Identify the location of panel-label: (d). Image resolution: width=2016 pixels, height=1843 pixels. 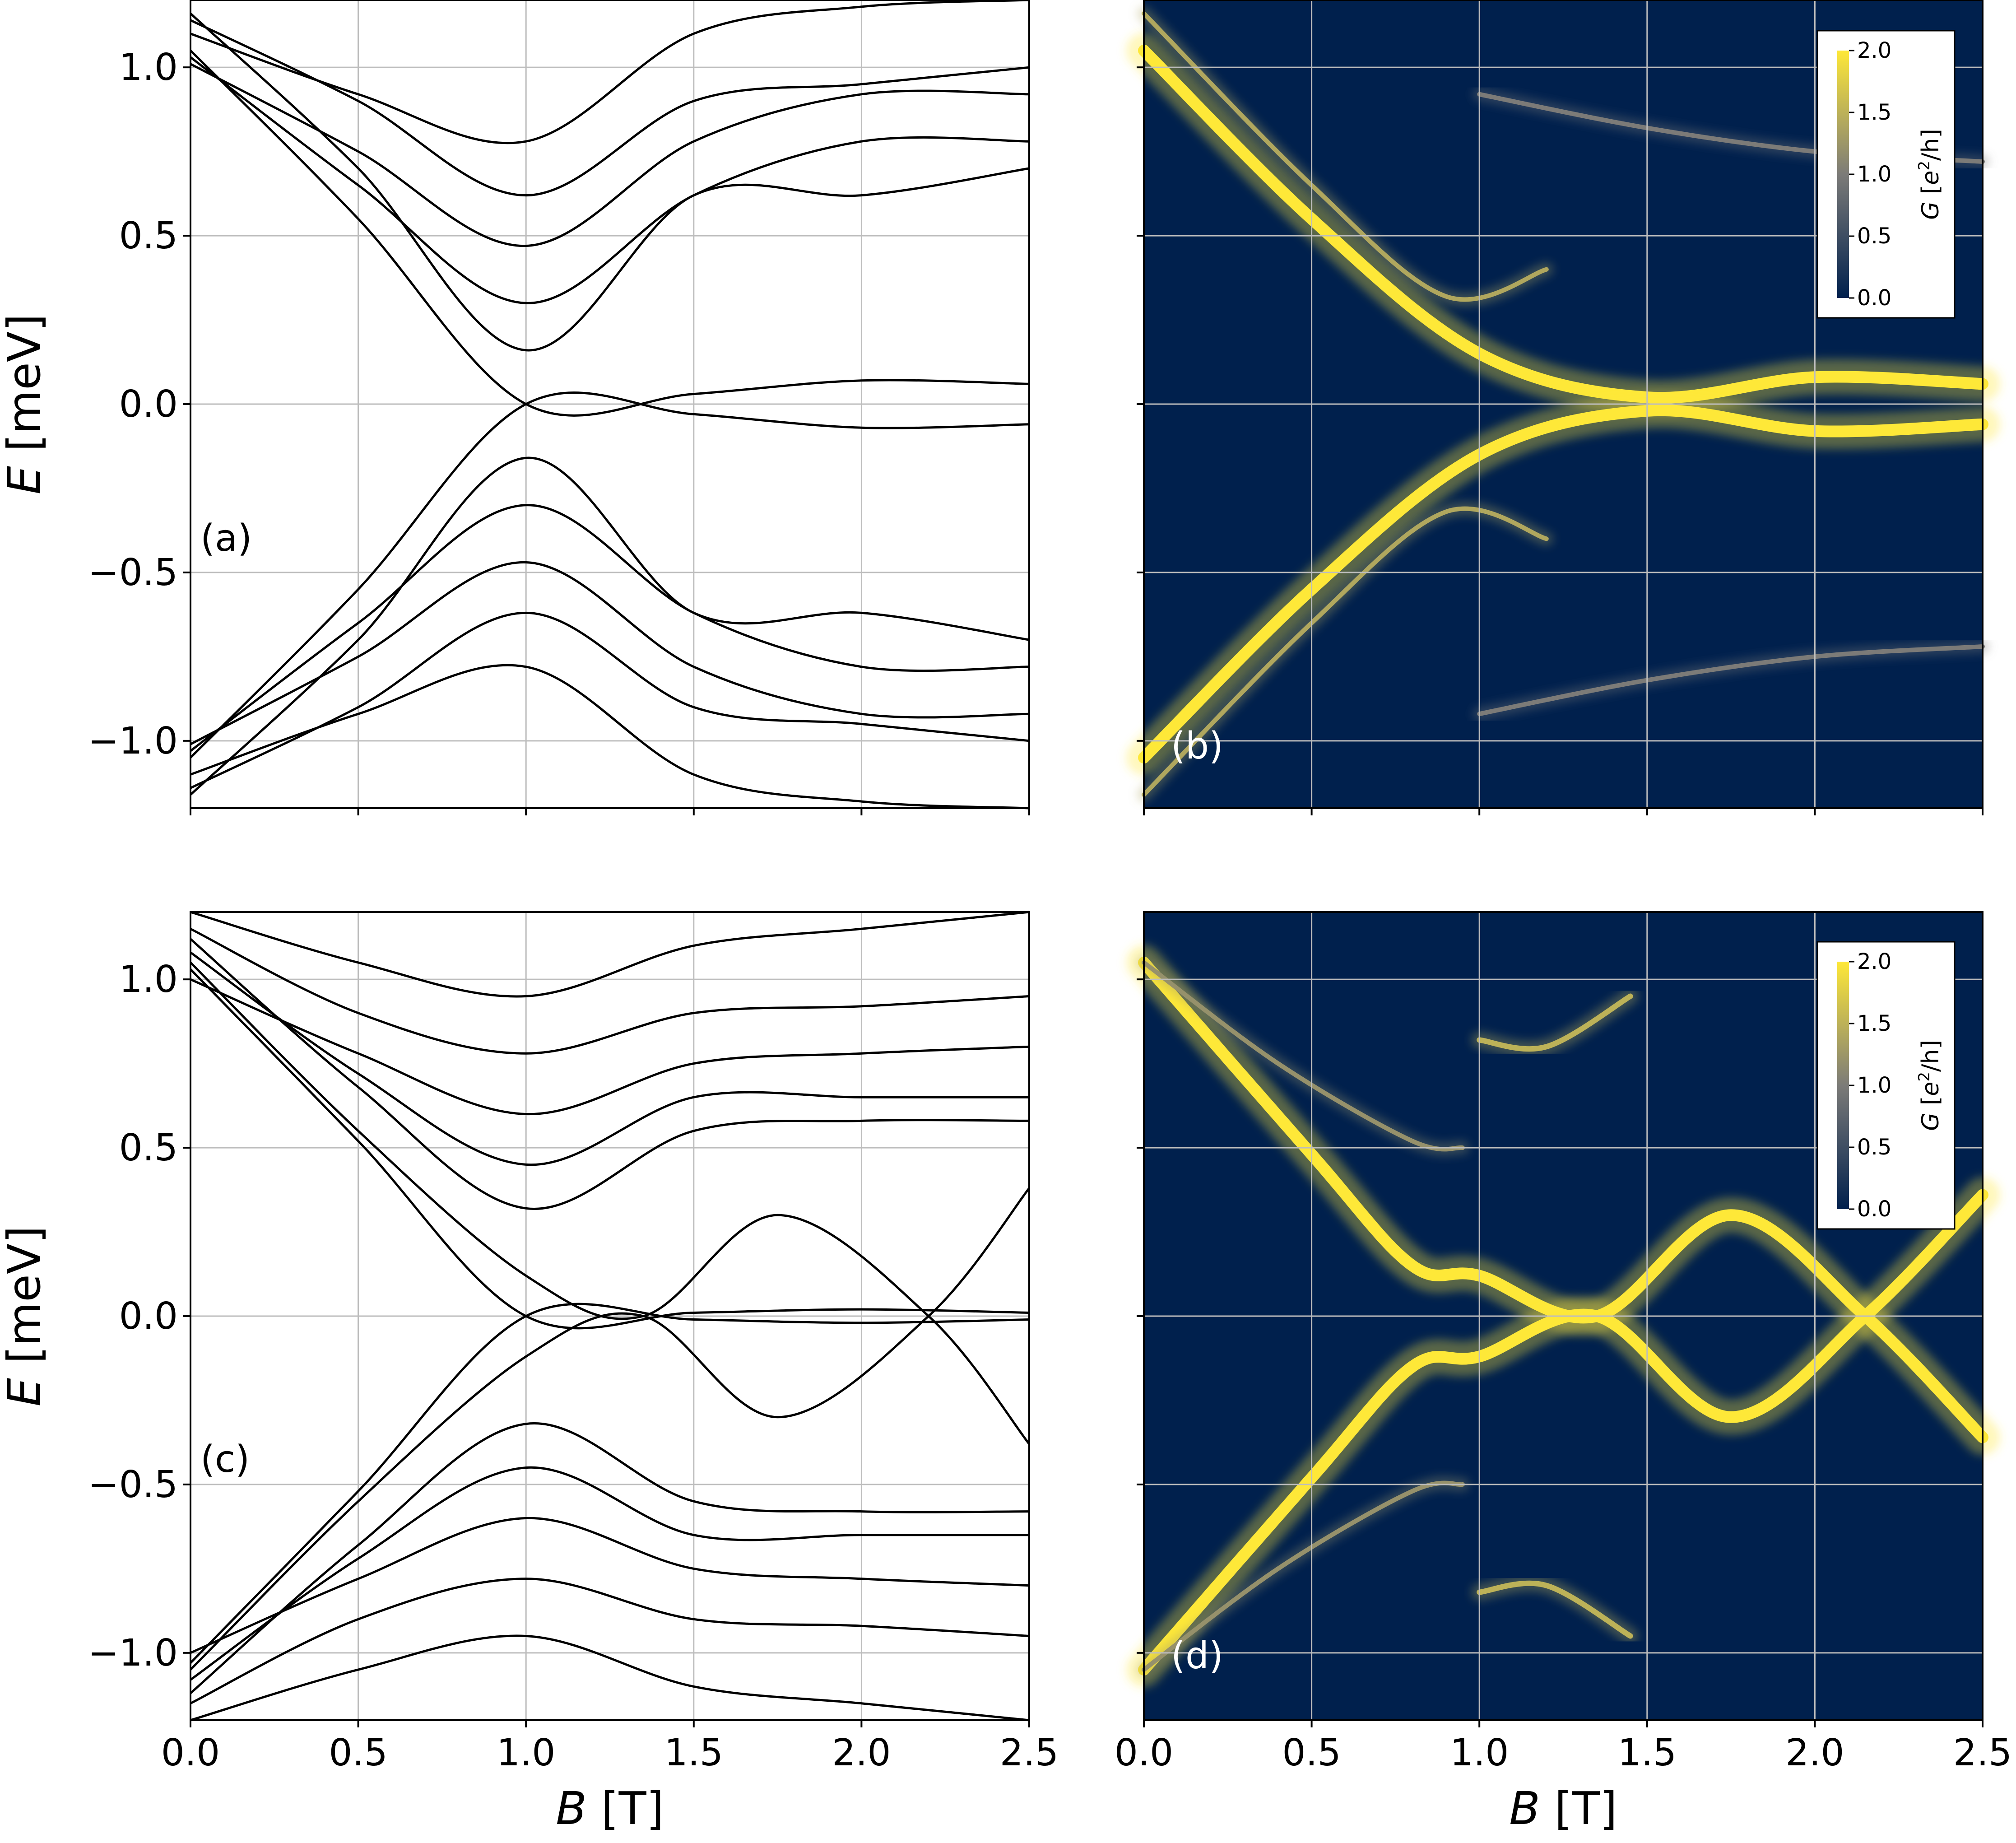
(1197, 1655).